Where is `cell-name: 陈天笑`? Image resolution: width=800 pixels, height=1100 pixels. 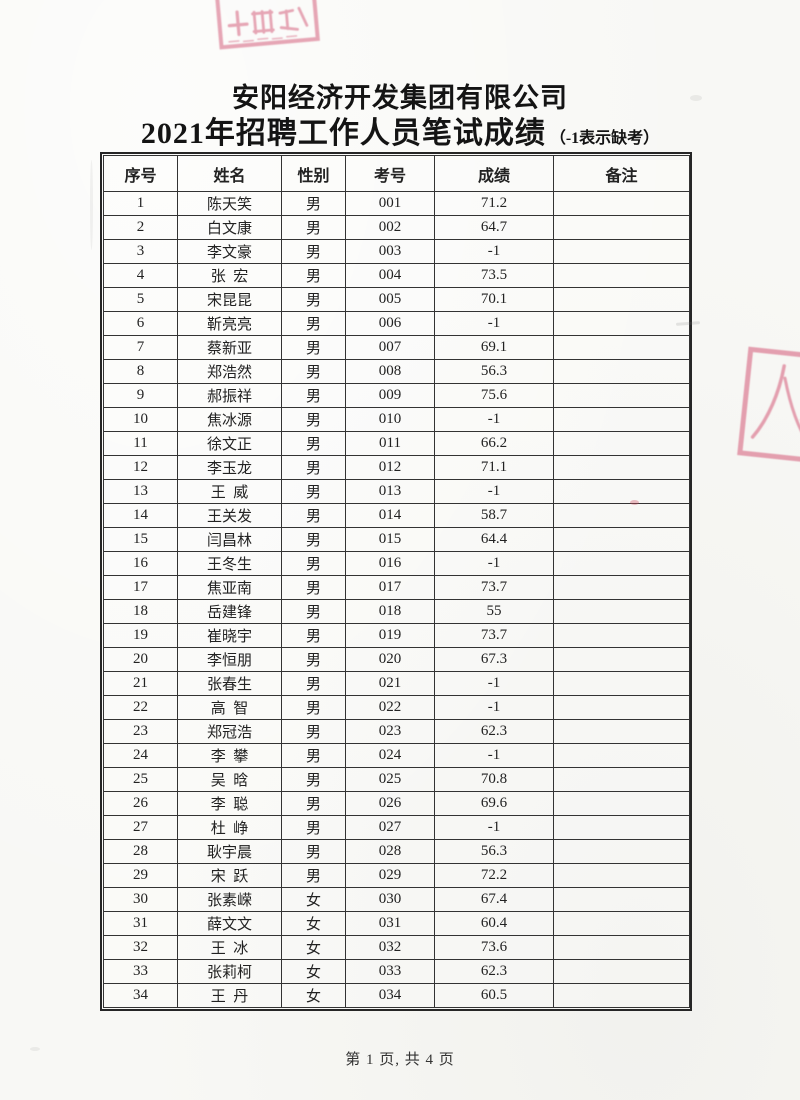 cell-name: 陈天笑 is located at coordinates (229, 203).